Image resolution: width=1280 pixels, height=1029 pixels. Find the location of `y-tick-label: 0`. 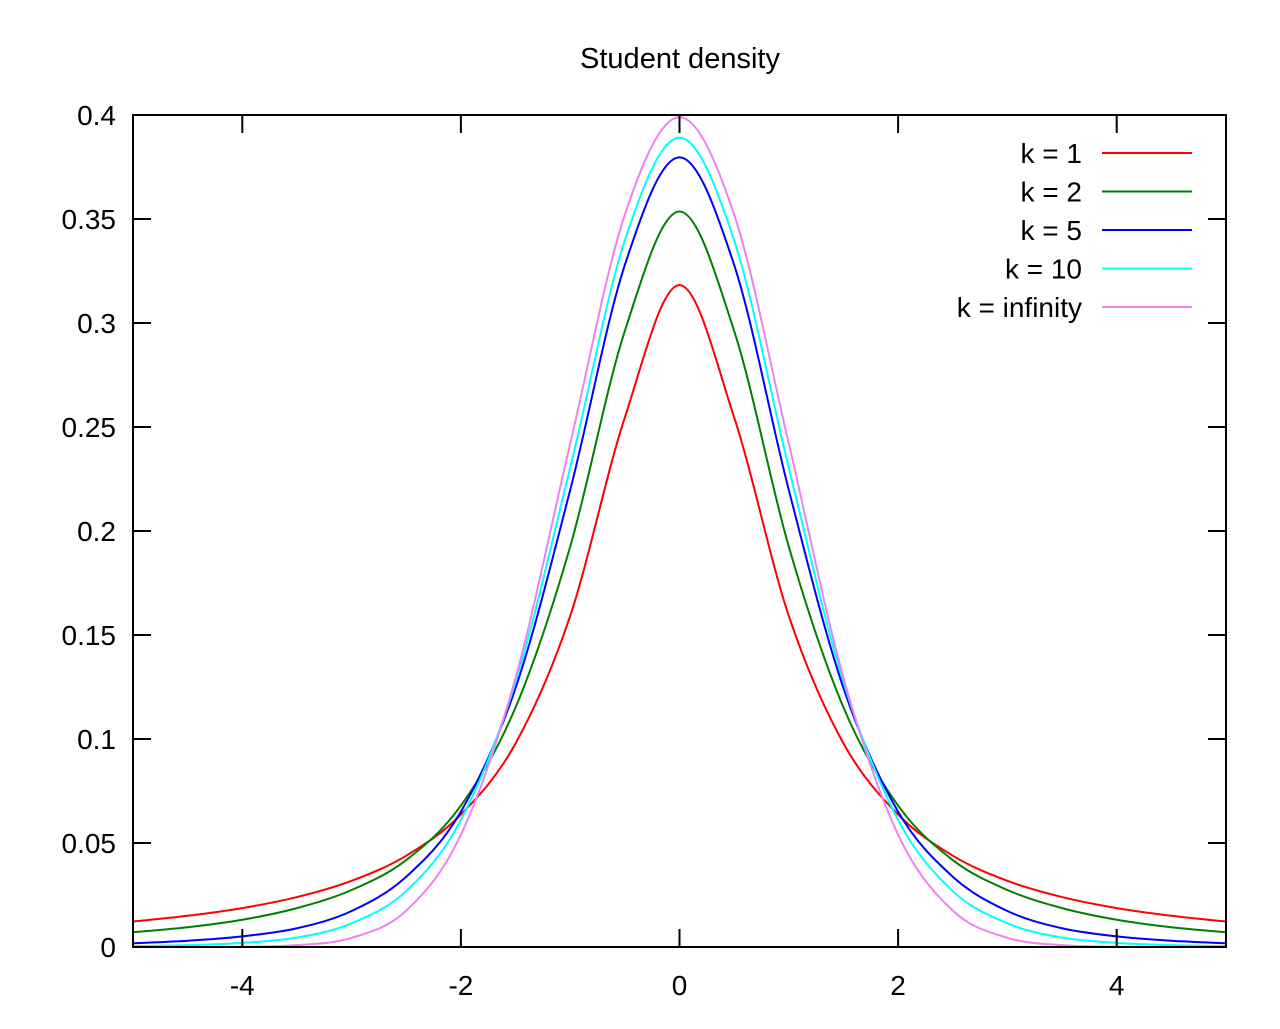

y-tick-label: 0 is located at coordinates (108, 947).